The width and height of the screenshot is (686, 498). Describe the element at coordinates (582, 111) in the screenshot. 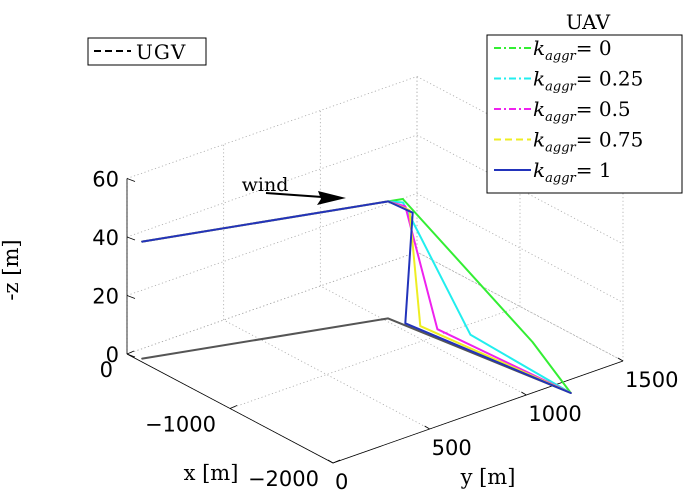

I see `legend-label-2: kaggr= 0.5` at that location.